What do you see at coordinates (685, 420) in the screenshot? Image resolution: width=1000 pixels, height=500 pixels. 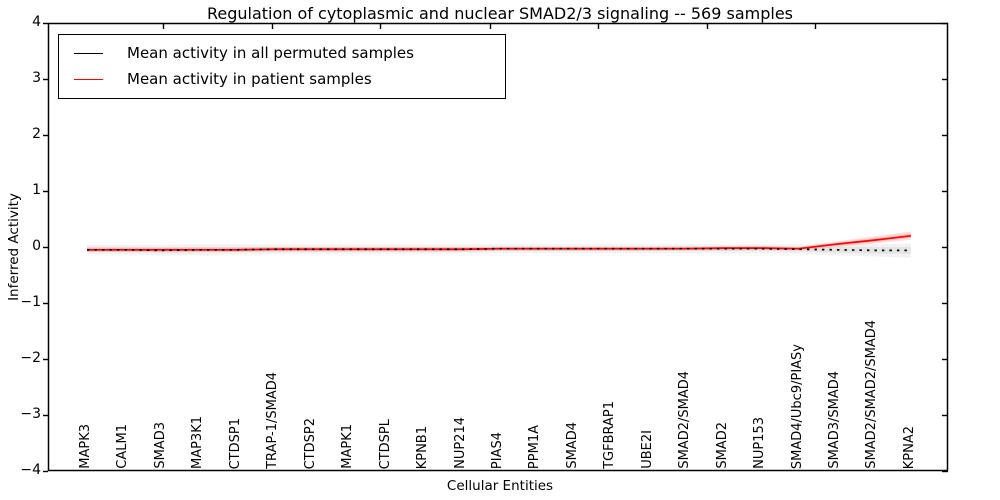 I see `x-category-label: SMAD2/SMAD4` at bounding box center [685, 420].